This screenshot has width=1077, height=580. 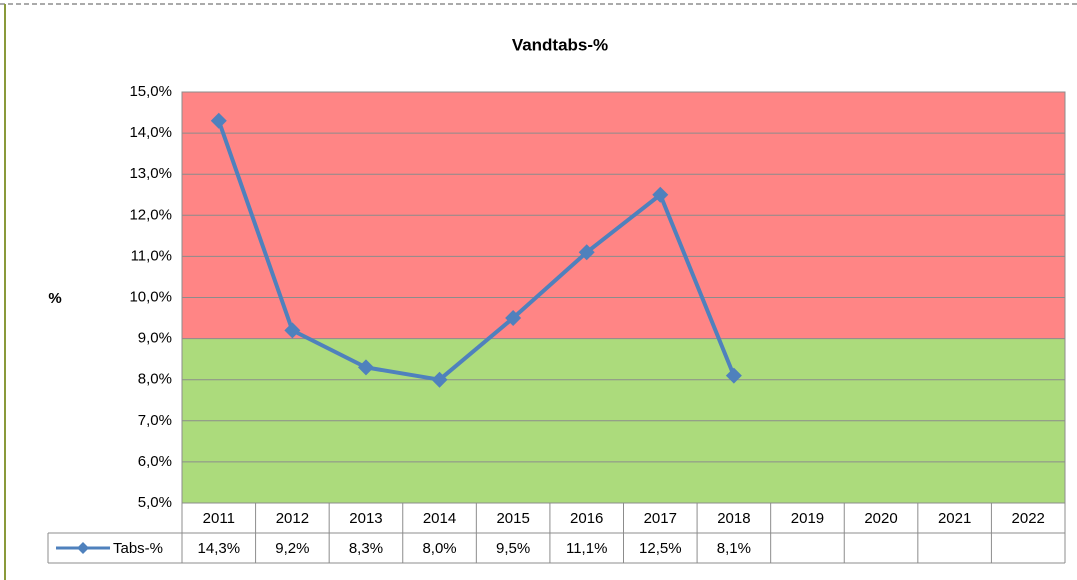 I want to click on legend-label: Tabs-%, so click(x=138, y=548).